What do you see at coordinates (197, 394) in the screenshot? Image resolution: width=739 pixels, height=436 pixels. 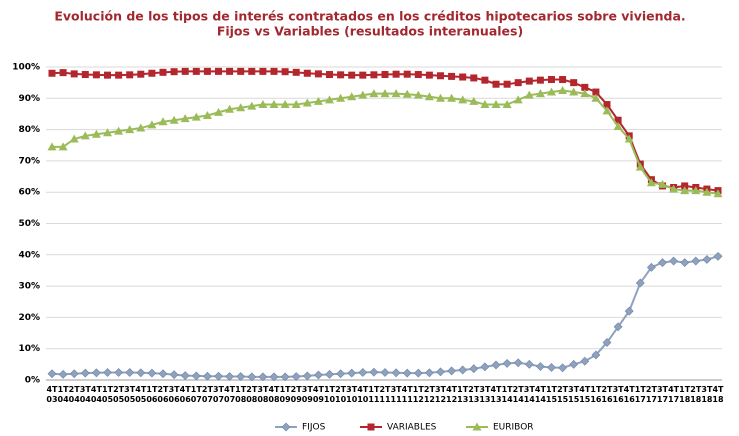 I see `x-tick-label: 1T 07` at bounding box center [197, 394].